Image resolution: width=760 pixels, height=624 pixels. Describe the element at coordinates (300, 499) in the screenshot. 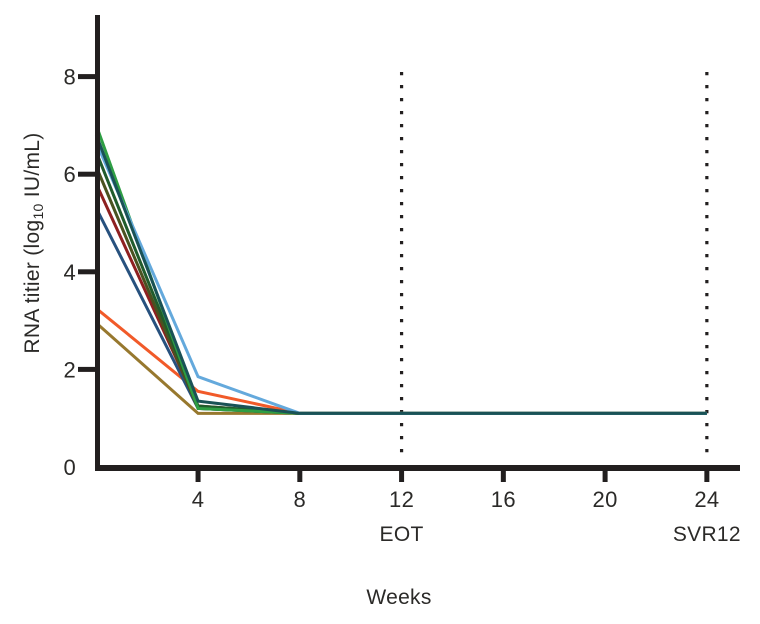

I see `x-tick-label-8: 8` at that location.